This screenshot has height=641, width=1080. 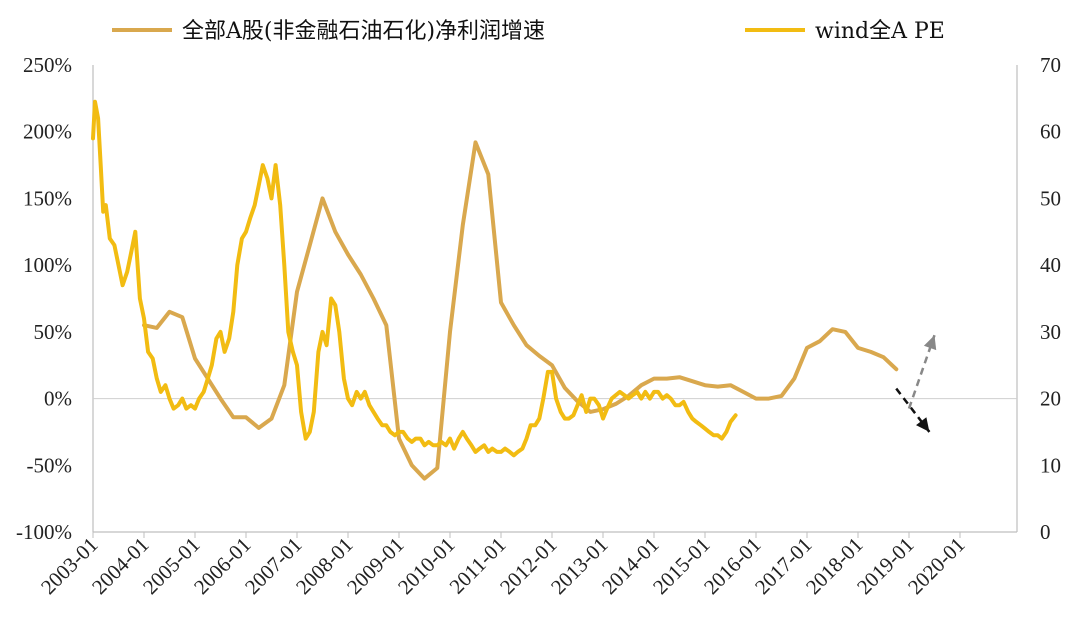 What do you see at coordinates (171, 566) in the screenshot?
I see `x-tick-label: 2005-01` at bounding box center [171, 566].